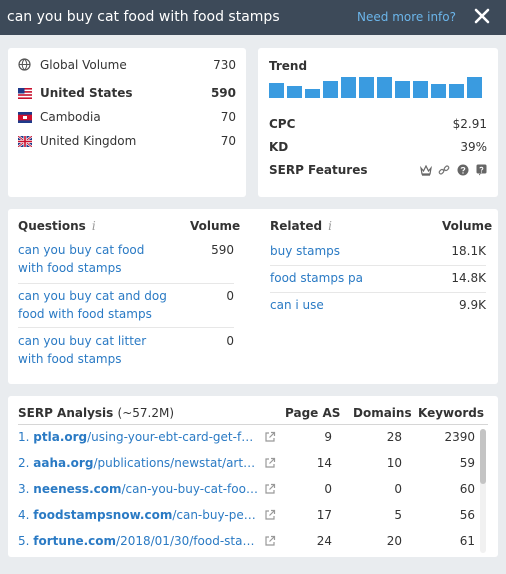 This screenshot has height=574, width=506. What do you see at coordinates (378, 278) in the screenshot?
I see `related-item: food stamps pa 14.8K` at bounding box center [378, 278].